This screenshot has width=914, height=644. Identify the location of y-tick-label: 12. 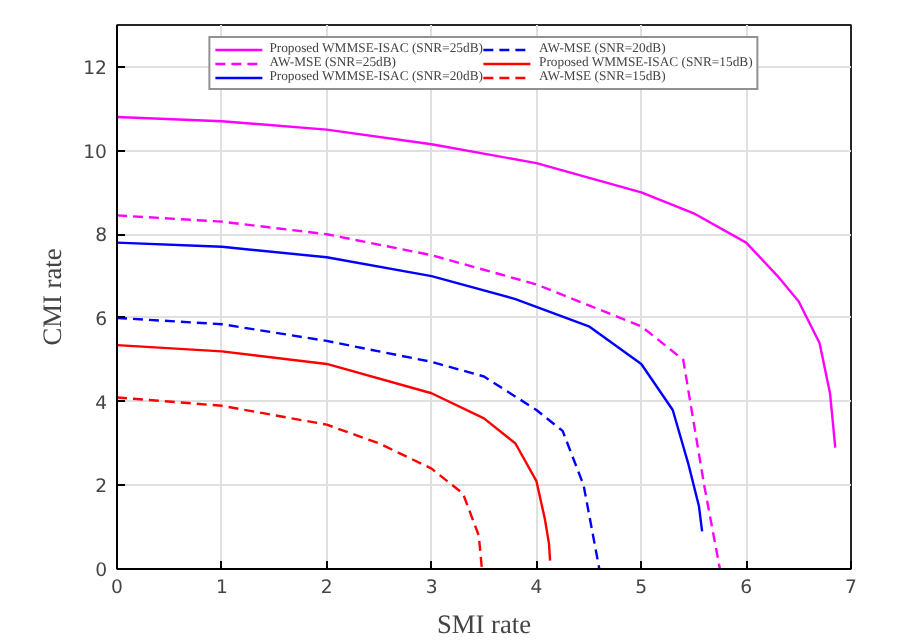
(95, 68).